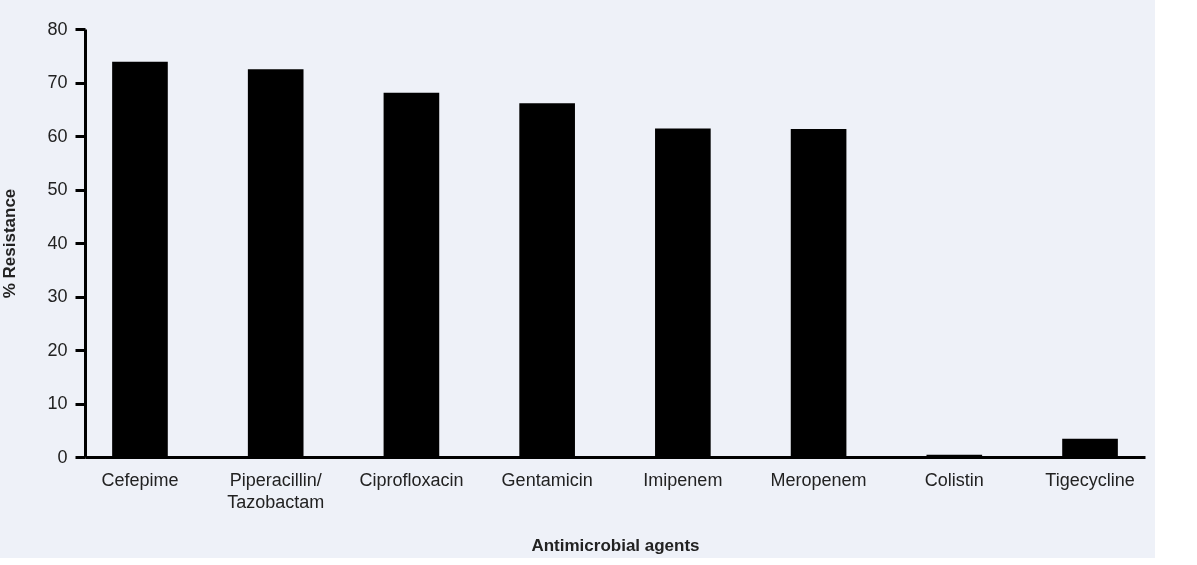 The height and width of the screenshot is (565, 1197). Describe the element at coordinates (62, 456) in the screenshot. I see `y-tick-label: 0` at that location.